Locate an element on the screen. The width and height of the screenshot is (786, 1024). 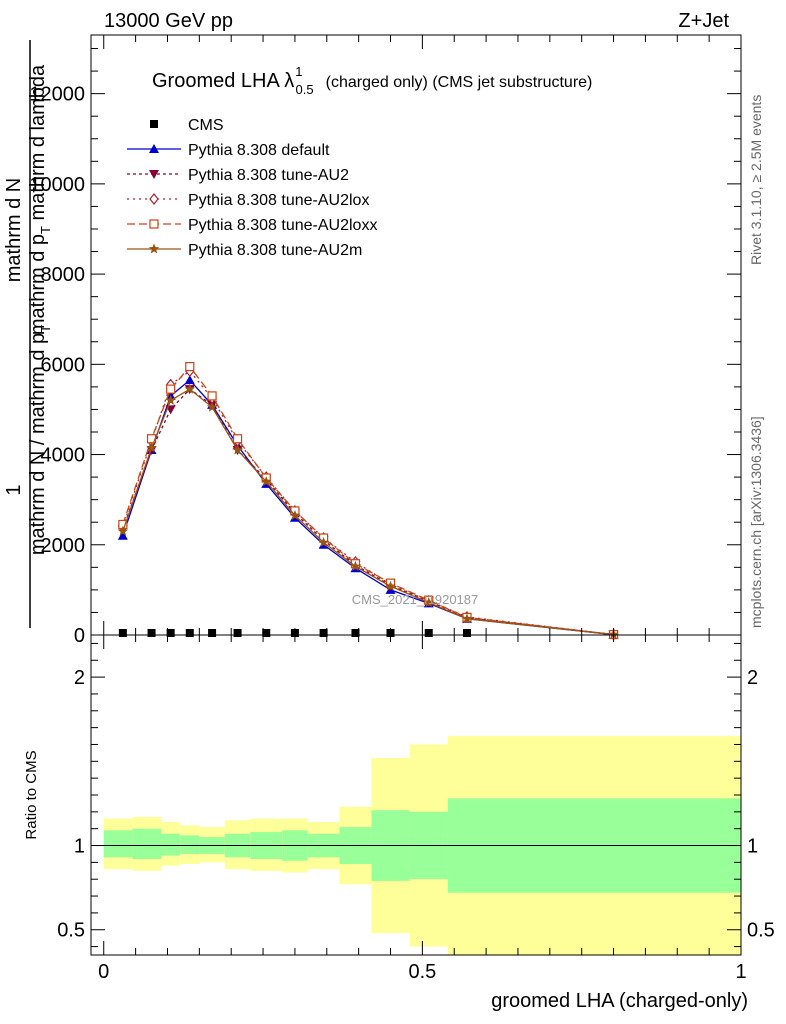
xlabel: groomed LHA (charged-only) is located at coordinates (619, 1001).